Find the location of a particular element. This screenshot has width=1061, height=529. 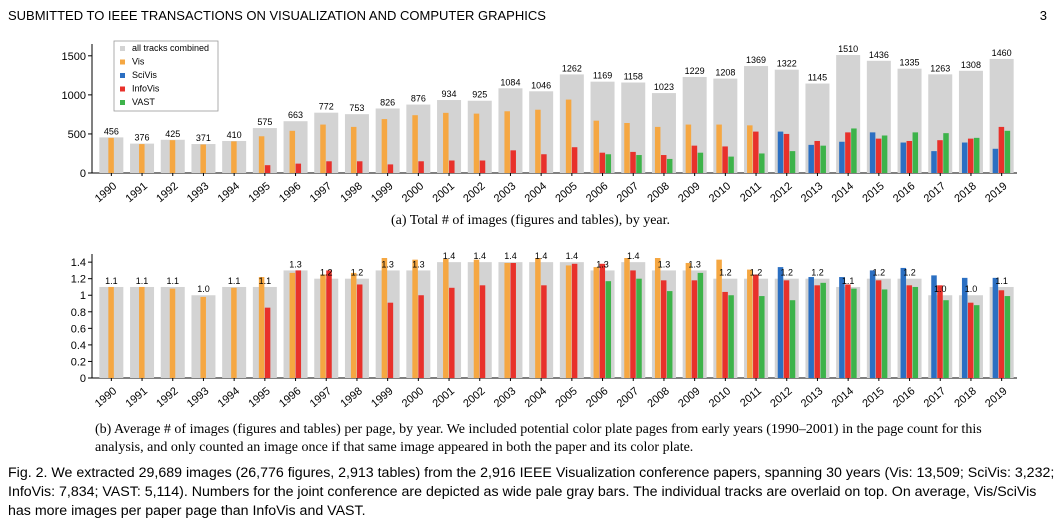

x-tick-label: 2001 is located at coordinates (444, 192).